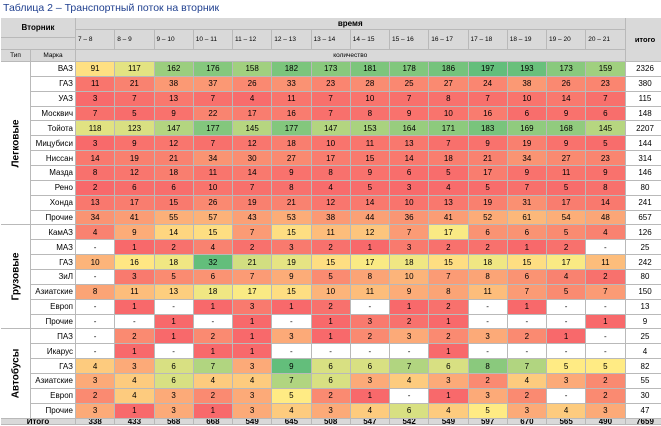 The width and height of the screenshot is (661, 426). What do you see at coordinates (488, 69) in the screenshot?
I see `count-cell: 197` at bounding box center [488, 69].